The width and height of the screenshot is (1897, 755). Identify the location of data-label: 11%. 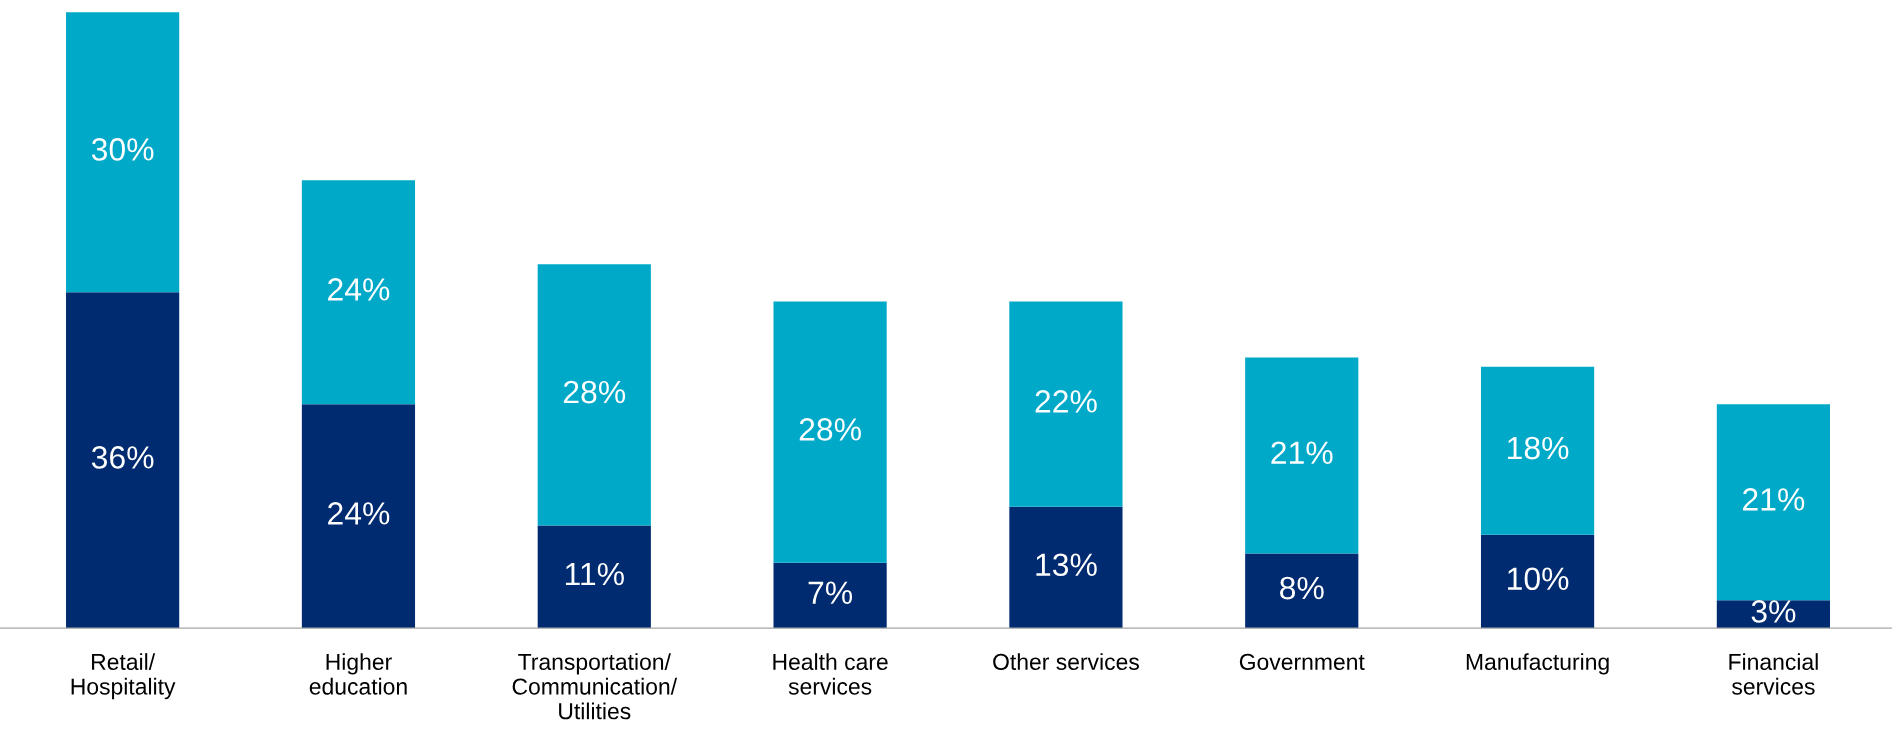
(594, 574).